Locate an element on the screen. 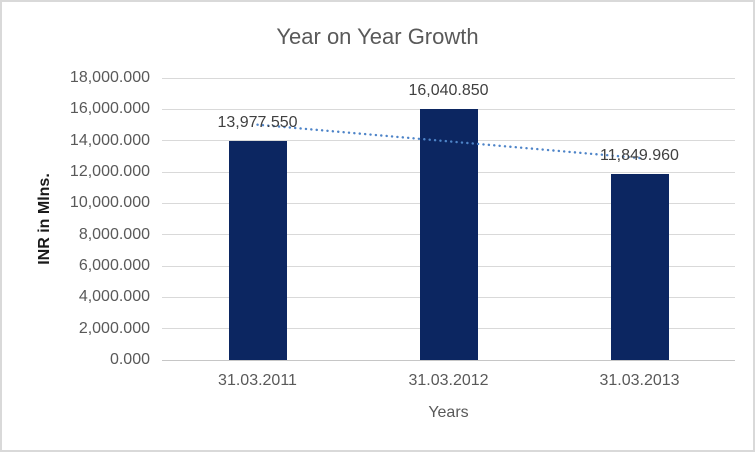  bar-31.03.2012 is located at coordinates (448, 234).